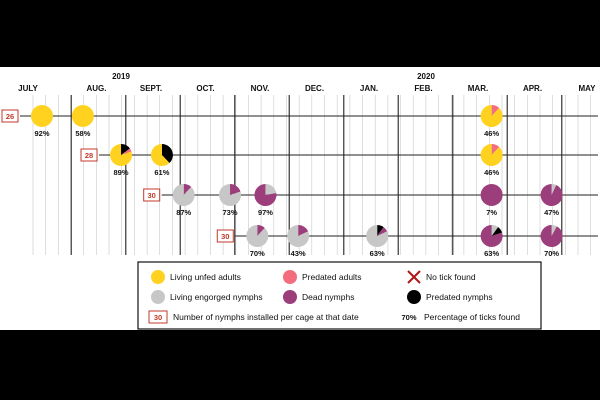 The image size is (600, 400). Describe the element at coordinates (158, 317) in the screenshot. I see `legend-count-box` at that location.